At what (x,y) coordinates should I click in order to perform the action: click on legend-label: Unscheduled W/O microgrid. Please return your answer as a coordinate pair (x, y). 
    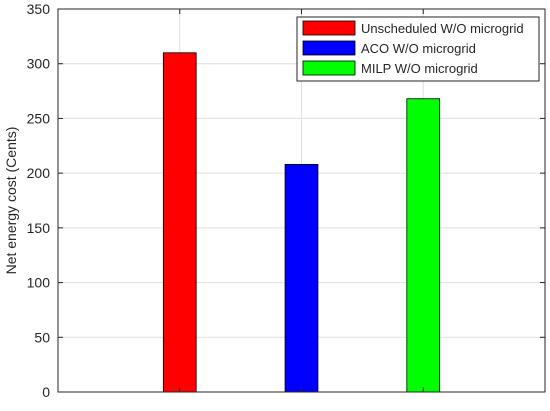
    Looking at the image, I should click on (442, 28).